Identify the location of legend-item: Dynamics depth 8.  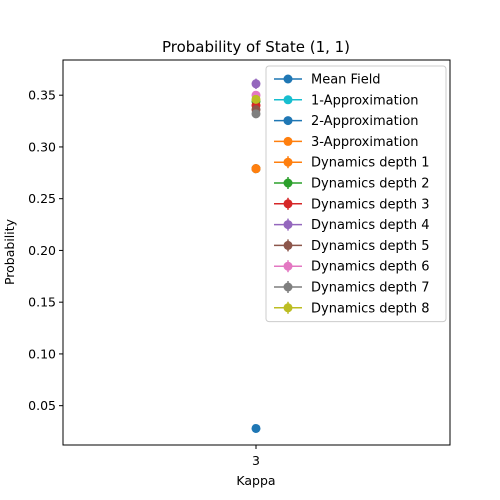
(351, 308).